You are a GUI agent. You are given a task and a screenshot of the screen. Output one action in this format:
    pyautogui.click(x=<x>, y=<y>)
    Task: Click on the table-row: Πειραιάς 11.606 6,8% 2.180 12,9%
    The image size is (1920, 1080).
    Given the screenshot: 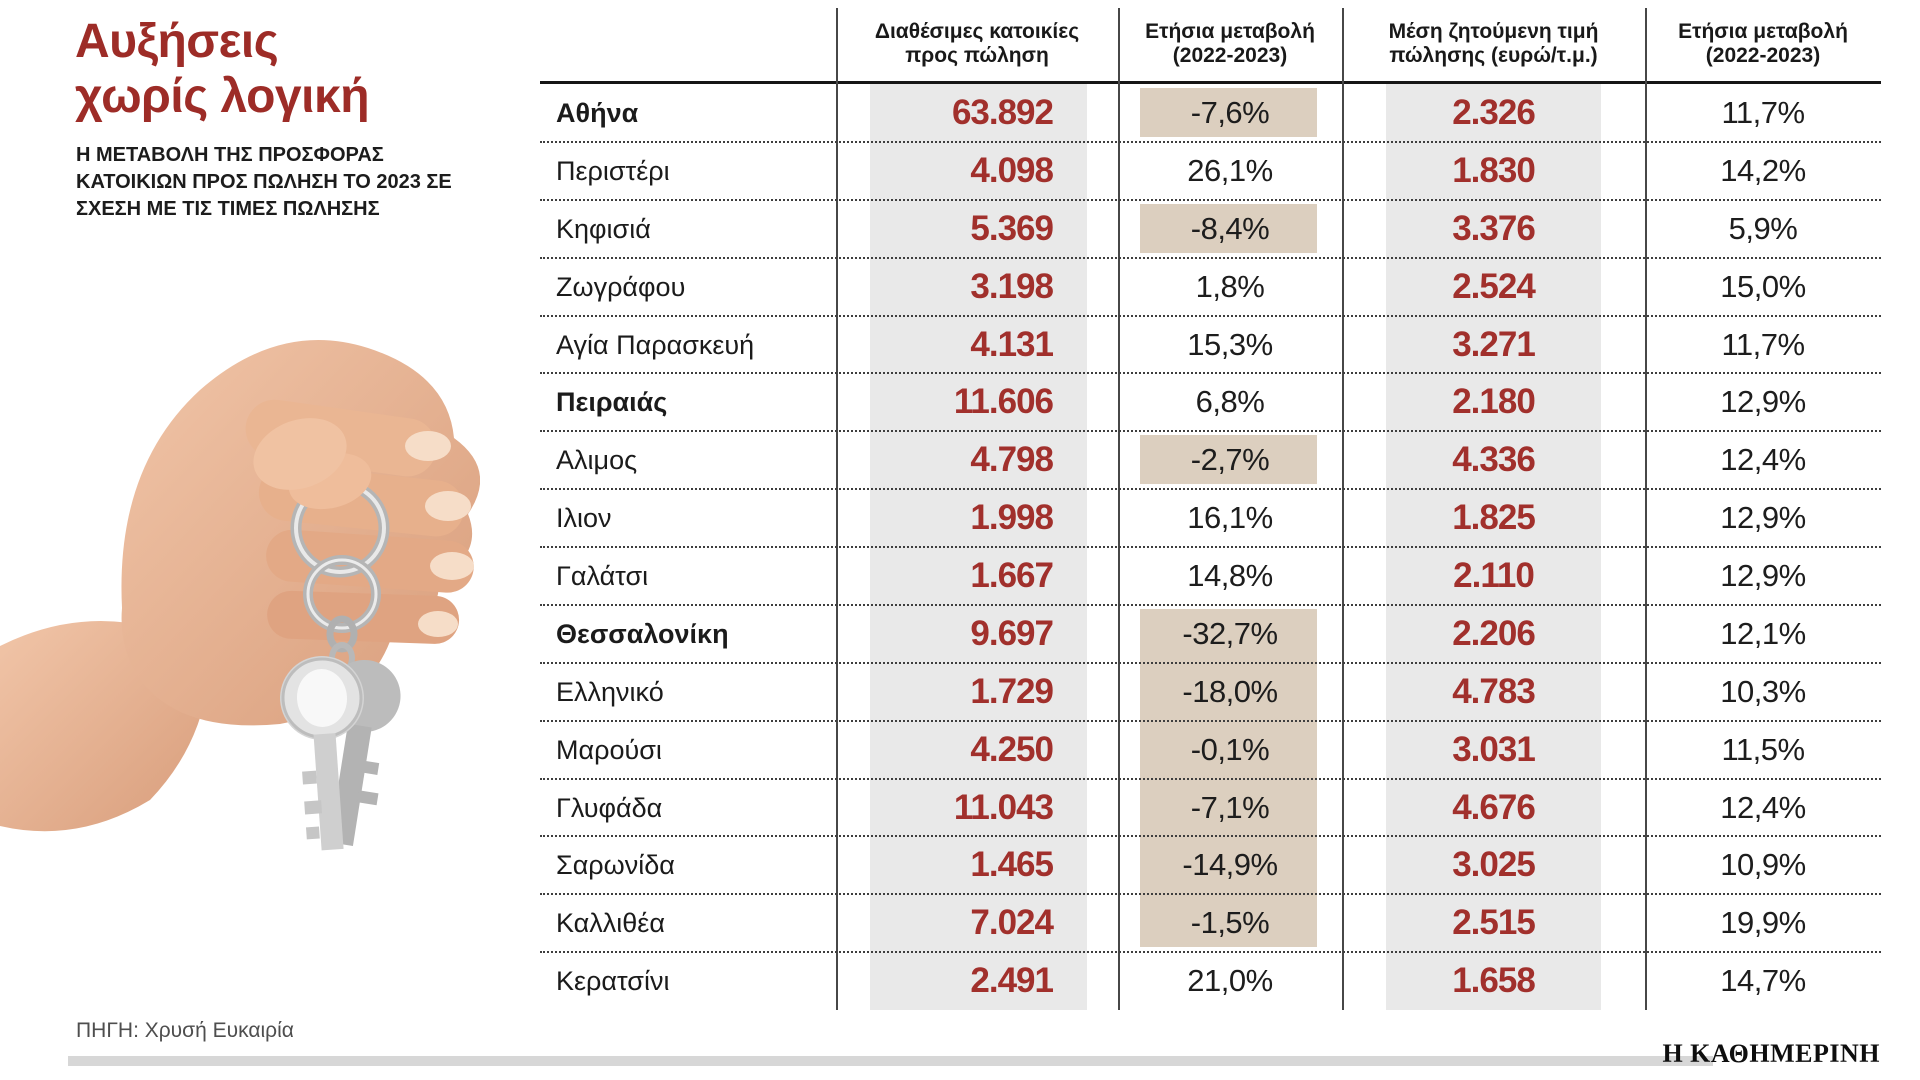 What is the action you would take?
    pyautogui.click(x=1210, y=402)
    